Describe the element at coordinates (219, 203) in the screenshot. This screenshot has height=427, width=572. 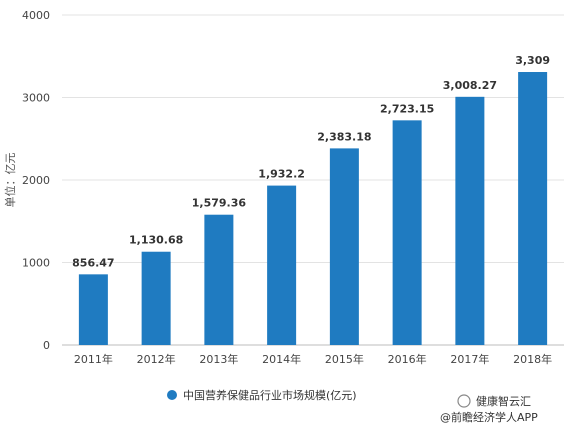
I see `data-label: 1,579.36` at that location.